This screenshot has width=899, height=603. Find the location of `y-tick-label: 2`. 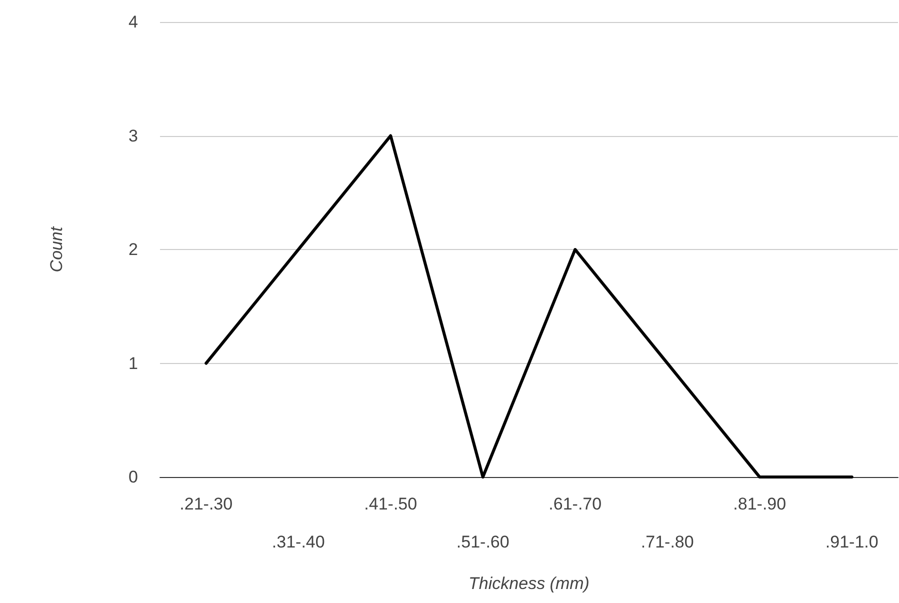

y-tick-label: 2 is located at coordinates (133, 249).